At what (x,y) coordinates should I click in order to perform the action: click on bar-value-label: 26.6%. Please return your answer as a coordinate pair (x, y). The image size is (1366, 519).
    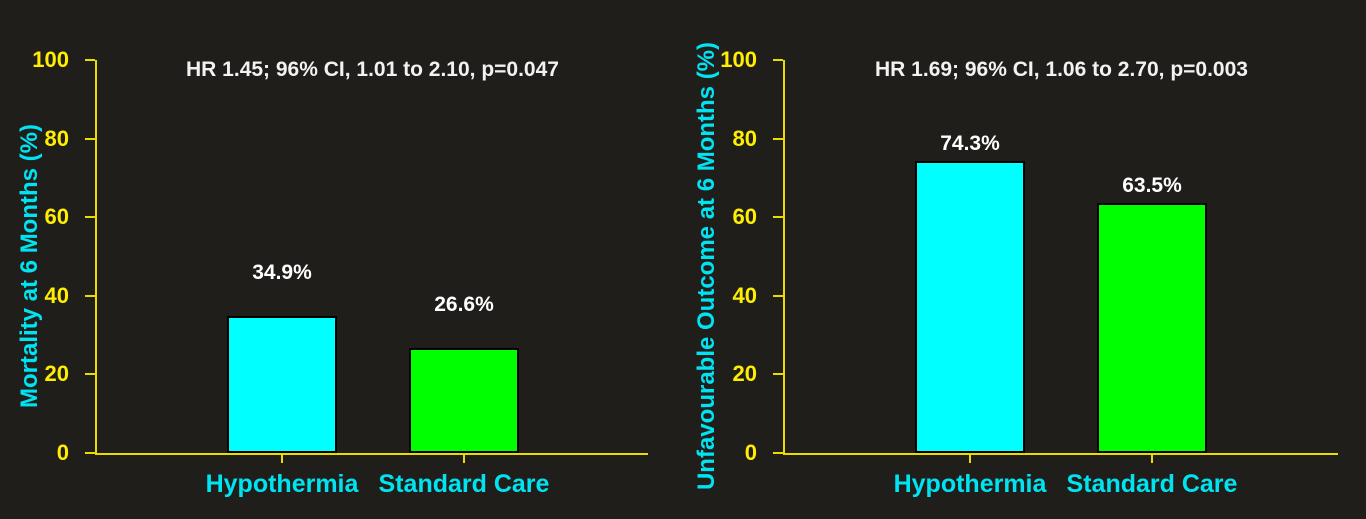
    Looking at the image, I should click on (464, 305).